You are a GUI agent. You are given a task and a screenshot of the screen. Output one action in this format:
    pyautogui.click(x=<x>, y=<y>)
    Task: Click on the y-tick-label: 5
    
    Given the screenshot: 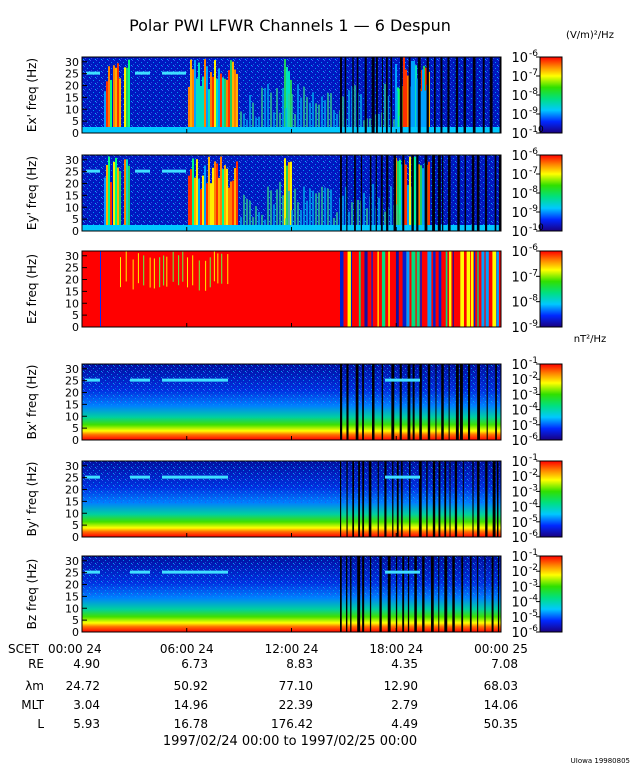 What is the action you would take?
    pyautogui.click(x=75, y=620)
    